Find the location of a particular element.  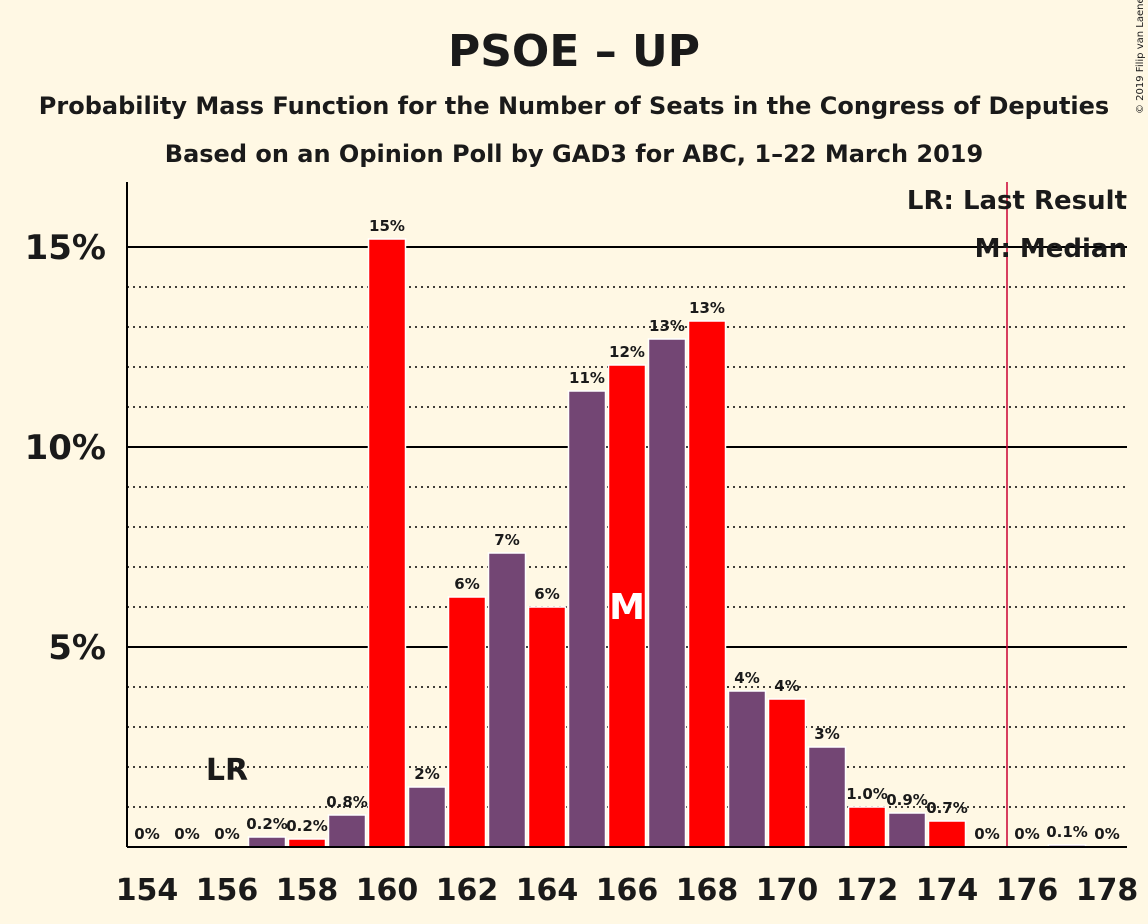

data-label-seat-161: 2% is located at coordinates (426, 774).